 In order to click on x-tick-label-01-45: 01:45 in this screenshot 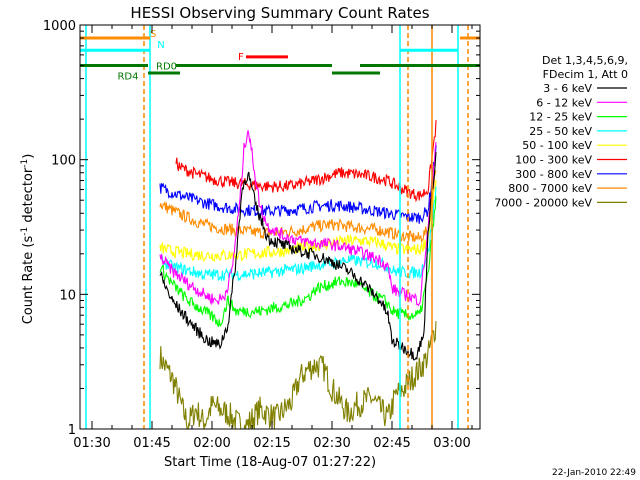, I will do `click(151, 443)`.